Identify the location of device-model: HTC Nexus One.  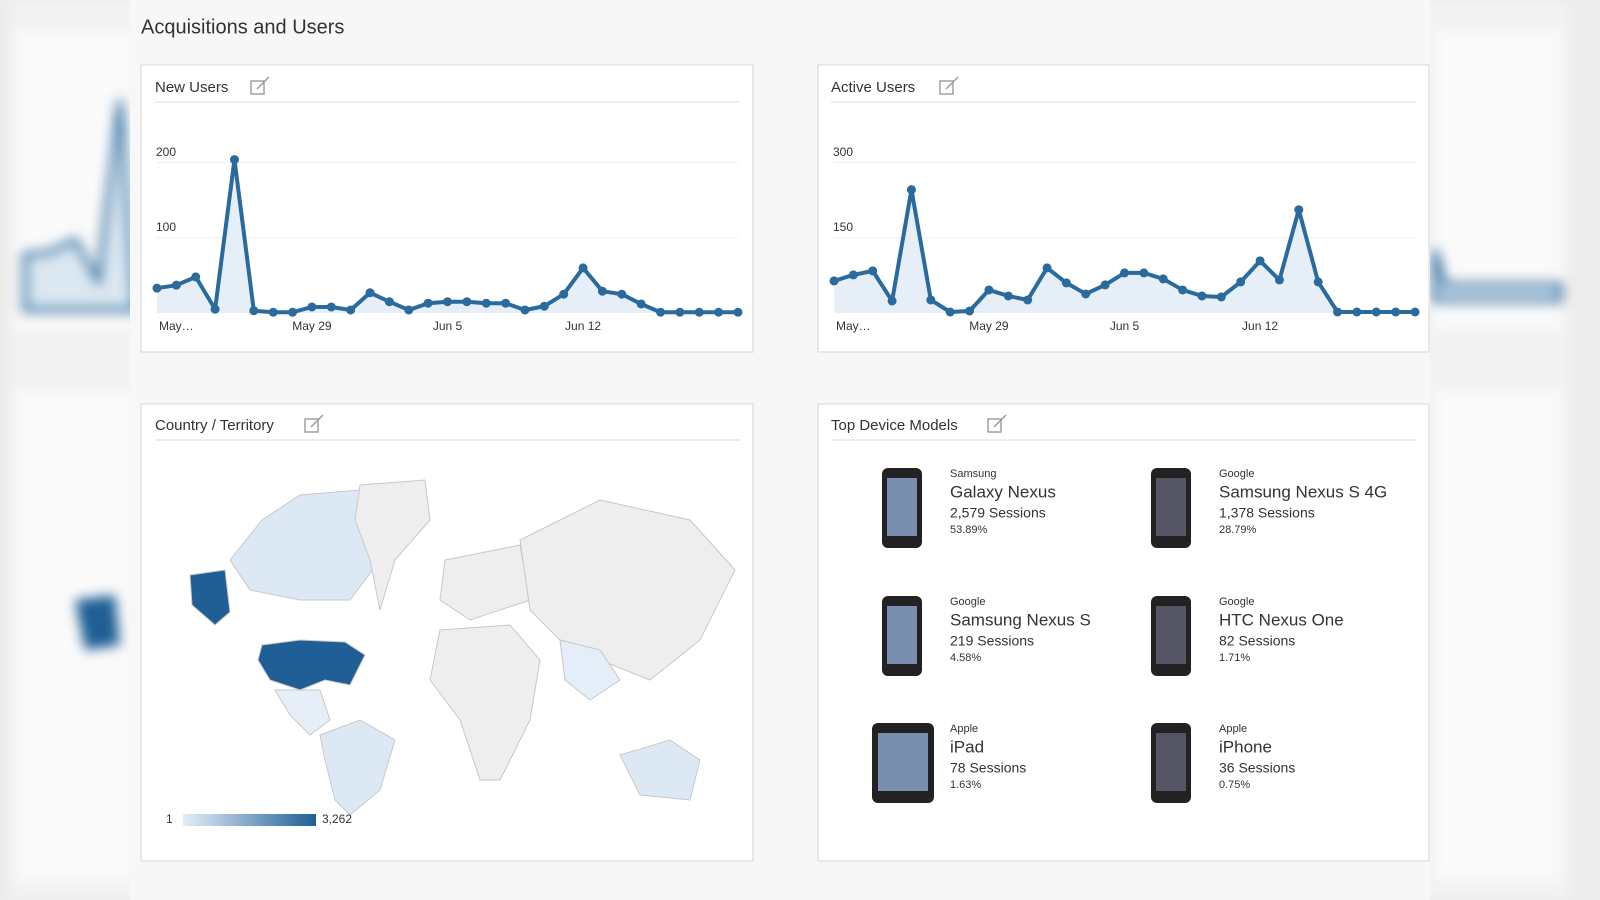
(1281, 619).